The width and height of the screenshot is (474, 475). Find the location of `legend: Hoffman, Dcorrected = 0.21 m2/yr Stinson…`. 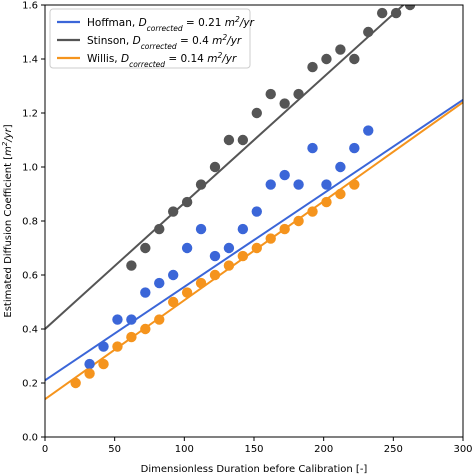

legend: Hoffman, Dcorrected = 0.21 m2/yr Stinson… is located at coordinates (152, 38).